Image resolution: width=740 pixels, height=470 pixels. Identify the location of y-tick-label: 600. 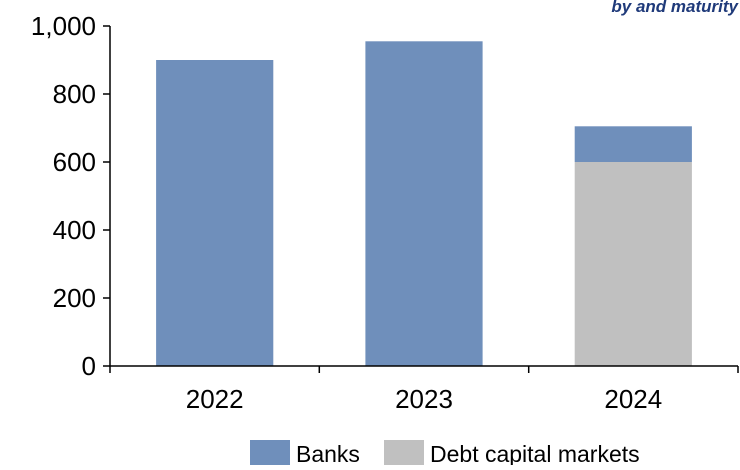
(74, 162).